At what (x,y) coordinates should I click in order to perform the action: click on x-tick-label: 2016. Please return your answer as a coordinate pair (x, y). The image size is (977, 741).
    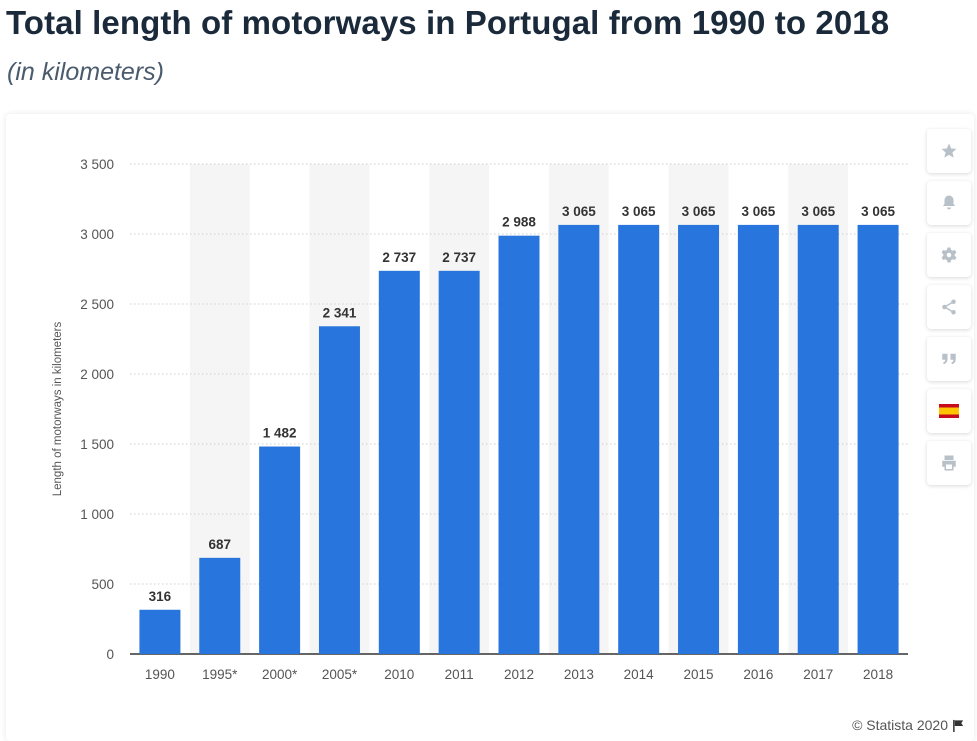
    Looking at the image, I should click on (758, 674).